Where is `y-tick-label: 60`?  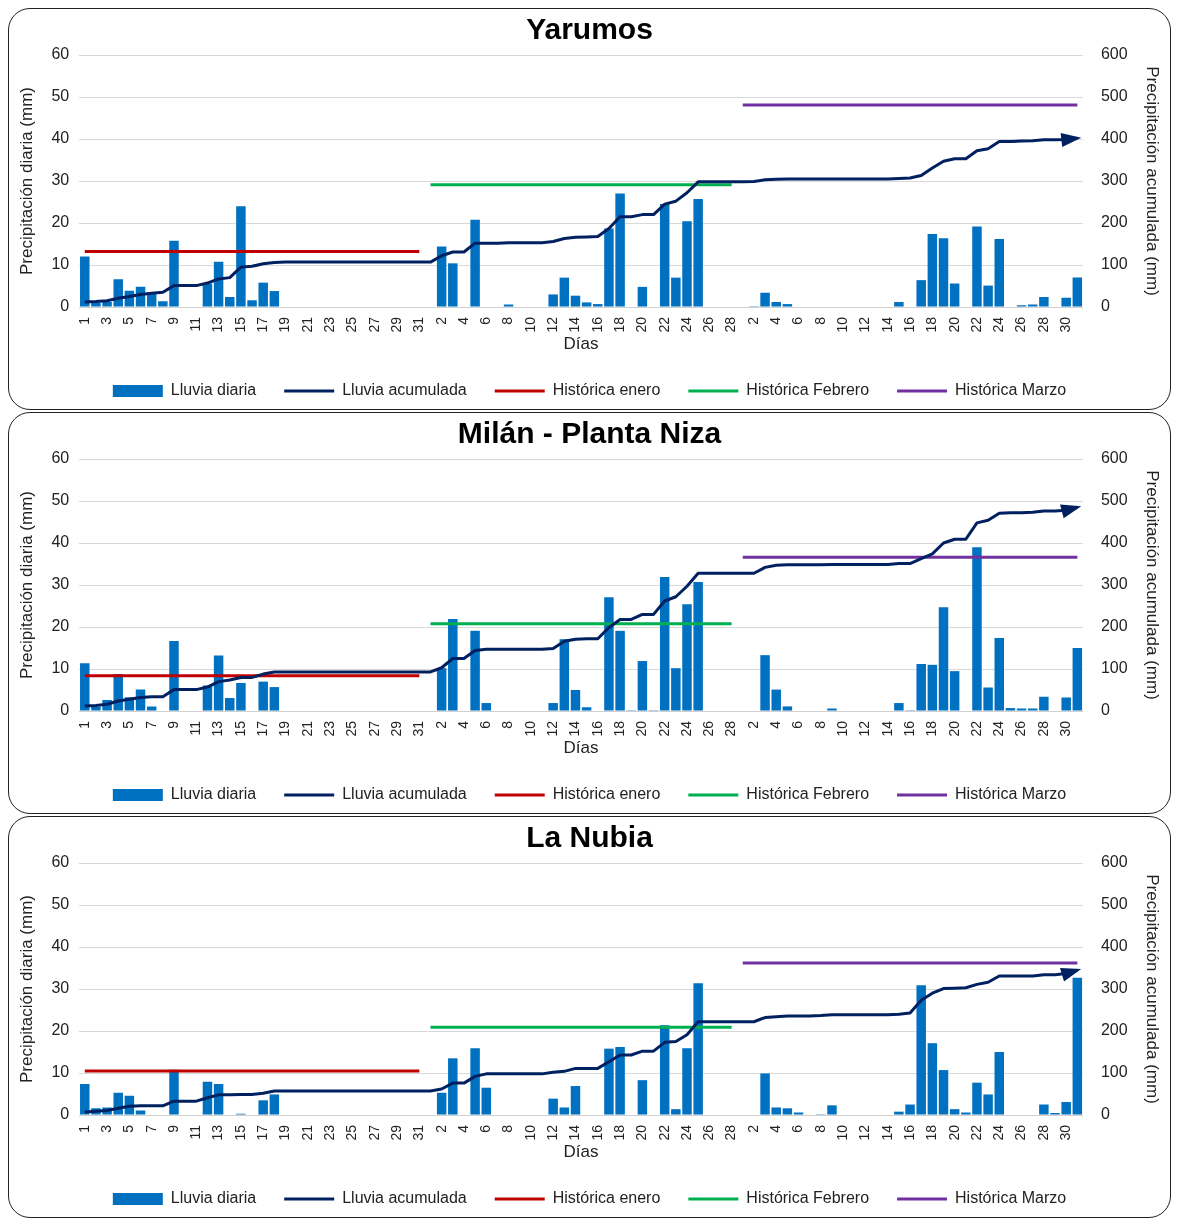
y-tick-label: 60 is located at coordinates (60, 54).